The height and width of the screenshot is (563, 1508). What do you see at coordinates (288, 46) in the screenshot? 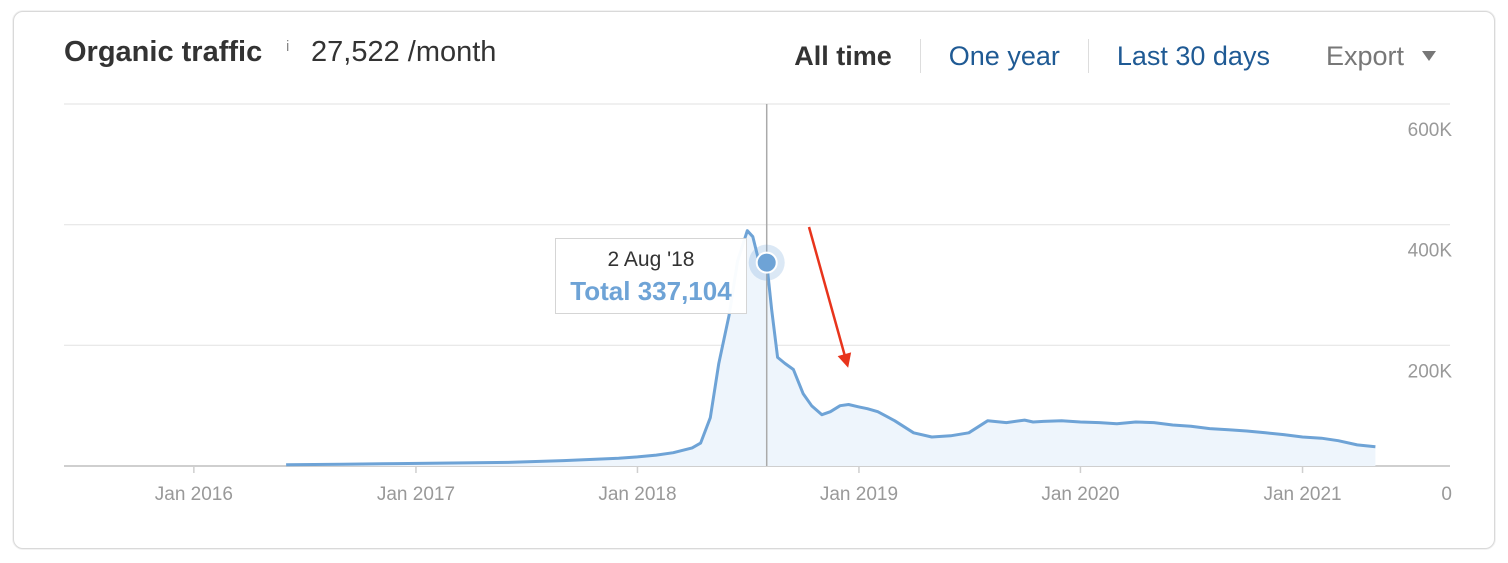
I see `info-icon: i` at bounding box center [288, 46].